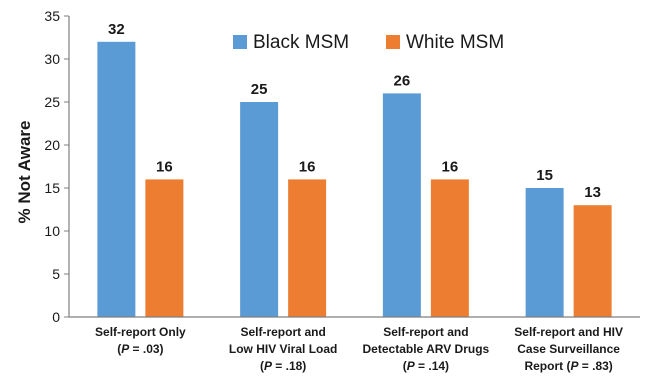 This screenshot has height=386, width=647. I want to click on data-label-white-msm-3: 13, so click(592, 192).